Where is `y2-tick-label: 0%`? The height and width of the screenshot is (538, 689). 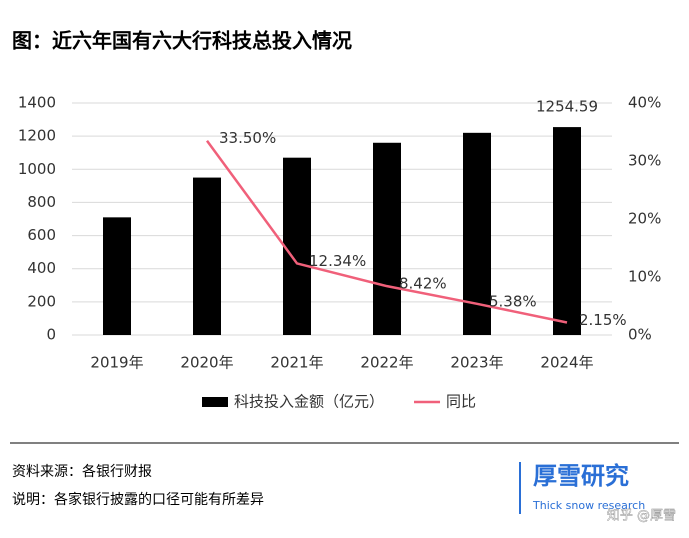 y2-tick-label: 0% is located at coordinates (640, 335).